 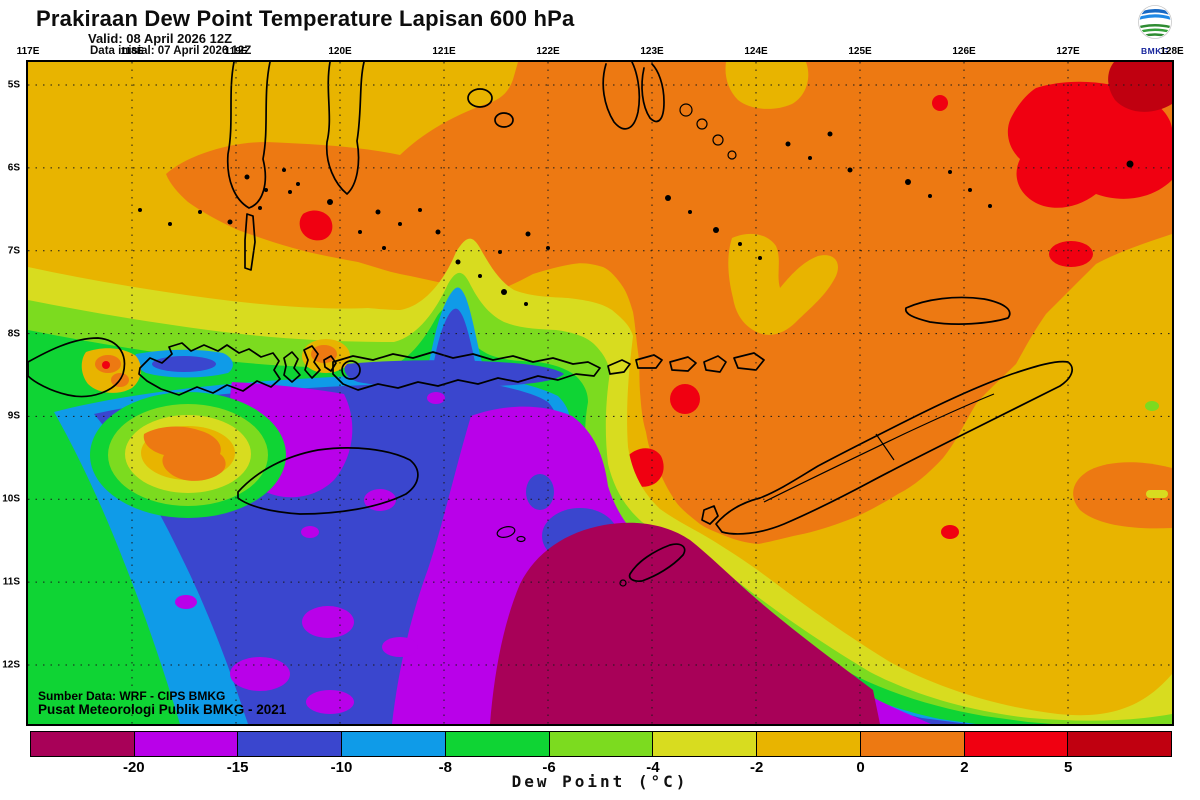 What do you see at coordinates (11, 499) in the screenshot?
I see `latitude-tick-label: 10S` at bounding box center [11, 499].